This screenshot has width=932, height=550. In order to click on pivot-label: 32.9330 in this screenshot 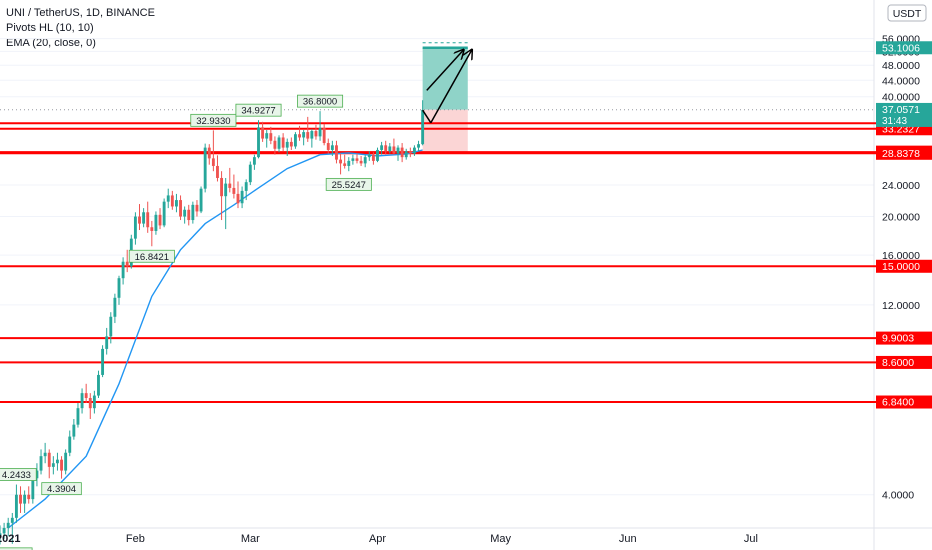, I will do `click(213, 121)`.